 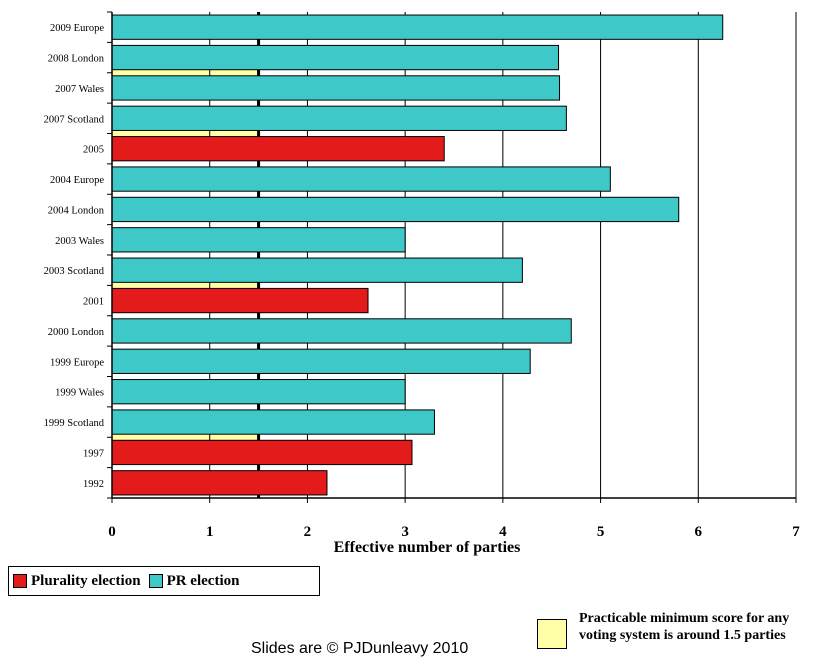 I want to click on category-label-6: 2004 London, so click(x=76, y=210).